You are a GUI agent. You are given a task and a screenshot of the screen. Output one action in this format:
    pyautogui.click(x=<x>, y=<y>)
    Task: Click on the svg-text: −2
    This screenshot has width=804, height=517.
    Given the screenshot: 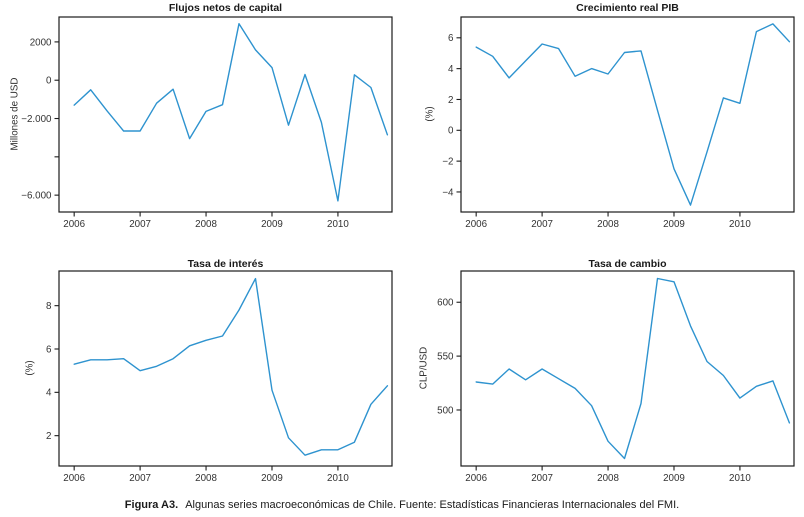 What is the action you would take?
    pyautogui.click(x=447, y=162)
    